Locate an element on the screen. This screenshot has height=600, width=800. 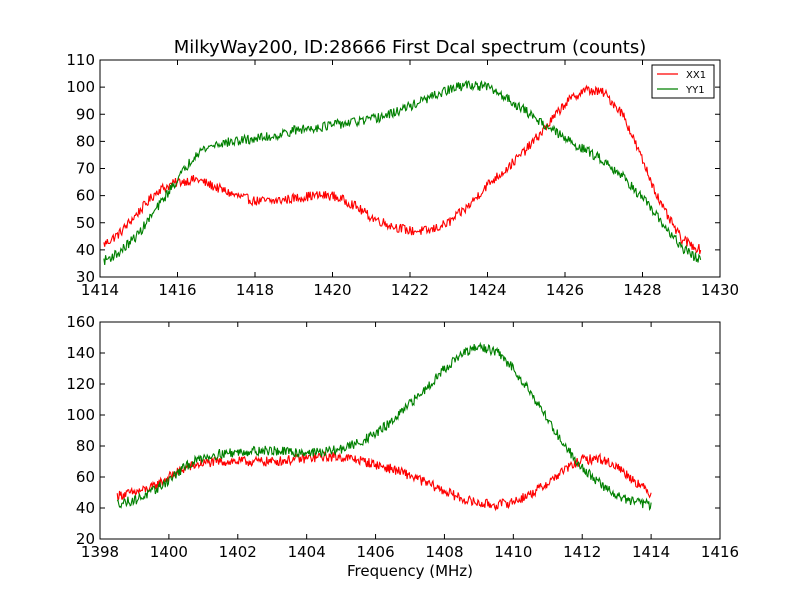
top-x-tick-label: 1428 is located at coordinates (642, 290).